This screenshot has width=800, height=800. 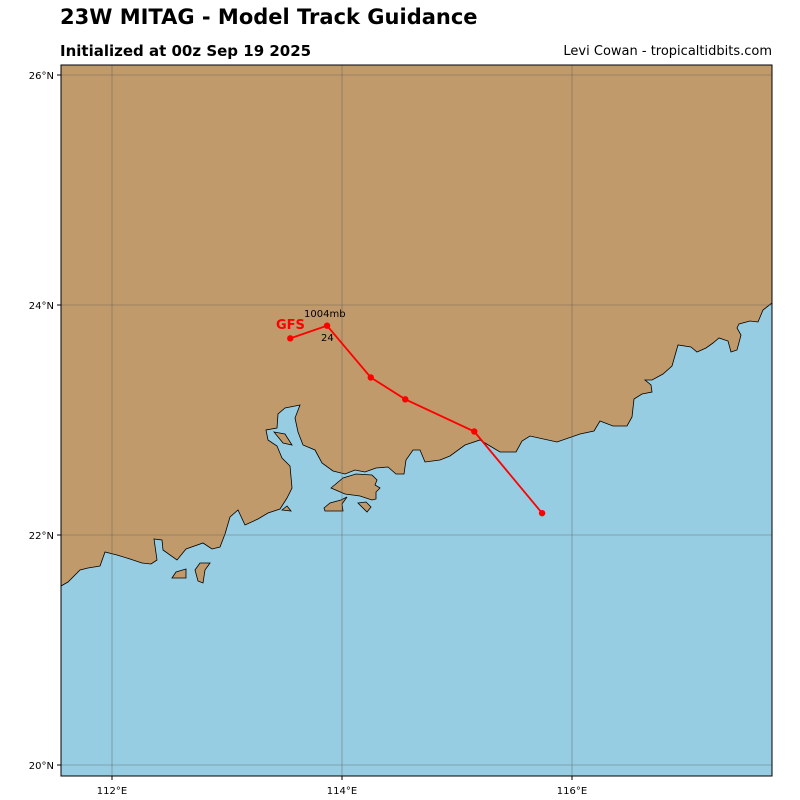 I want to click on lat-tick-label: 20°N, so click(x=41, y=766).